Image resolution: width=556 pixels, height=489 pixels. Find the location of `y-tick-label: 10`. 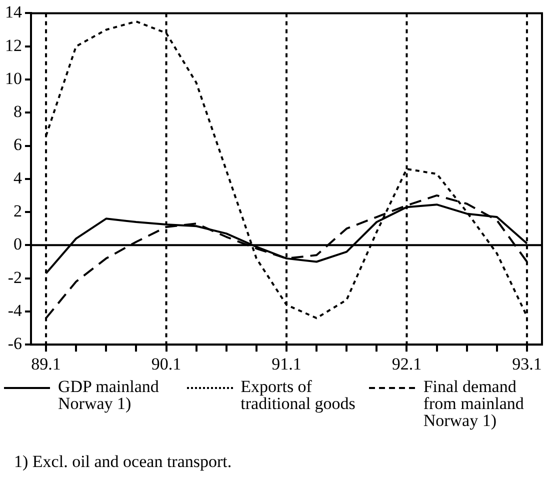

y-tick-label: 10 is located at coordinates (13, 78).